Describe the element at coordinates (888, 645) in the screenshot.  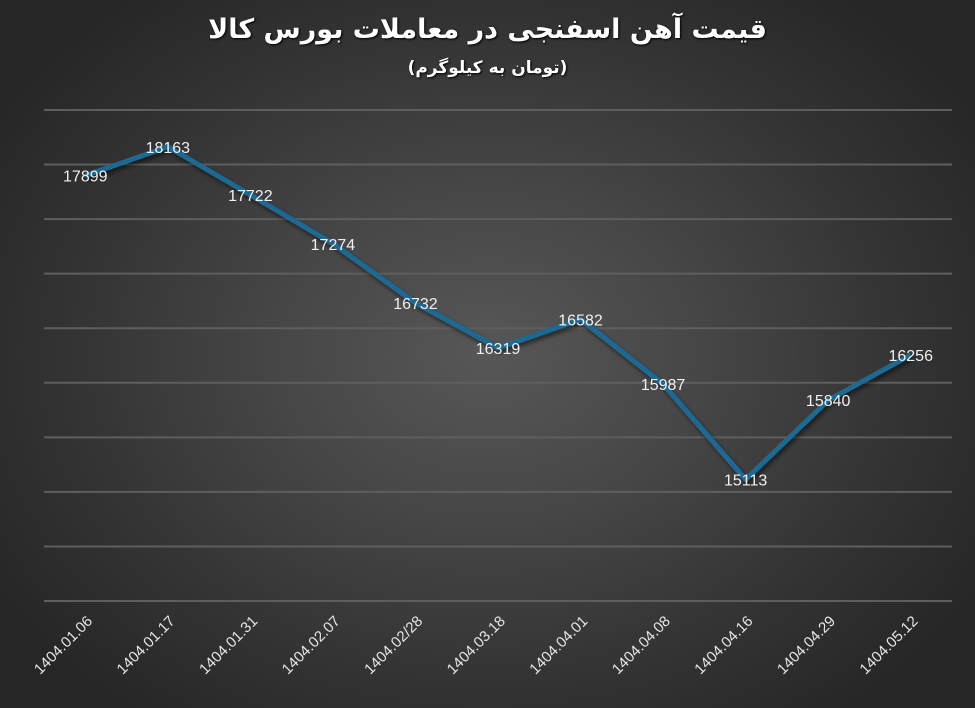
I see `x-axis-label: 1404.05.12` at that location.